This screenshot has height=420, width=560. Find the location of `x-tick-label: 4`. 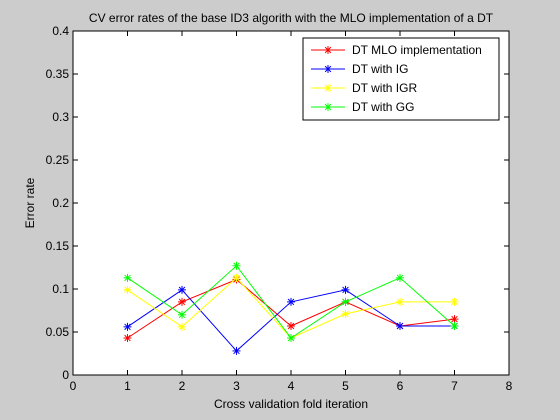

x-tick-label: 4 is located at coordinates (291, 386).